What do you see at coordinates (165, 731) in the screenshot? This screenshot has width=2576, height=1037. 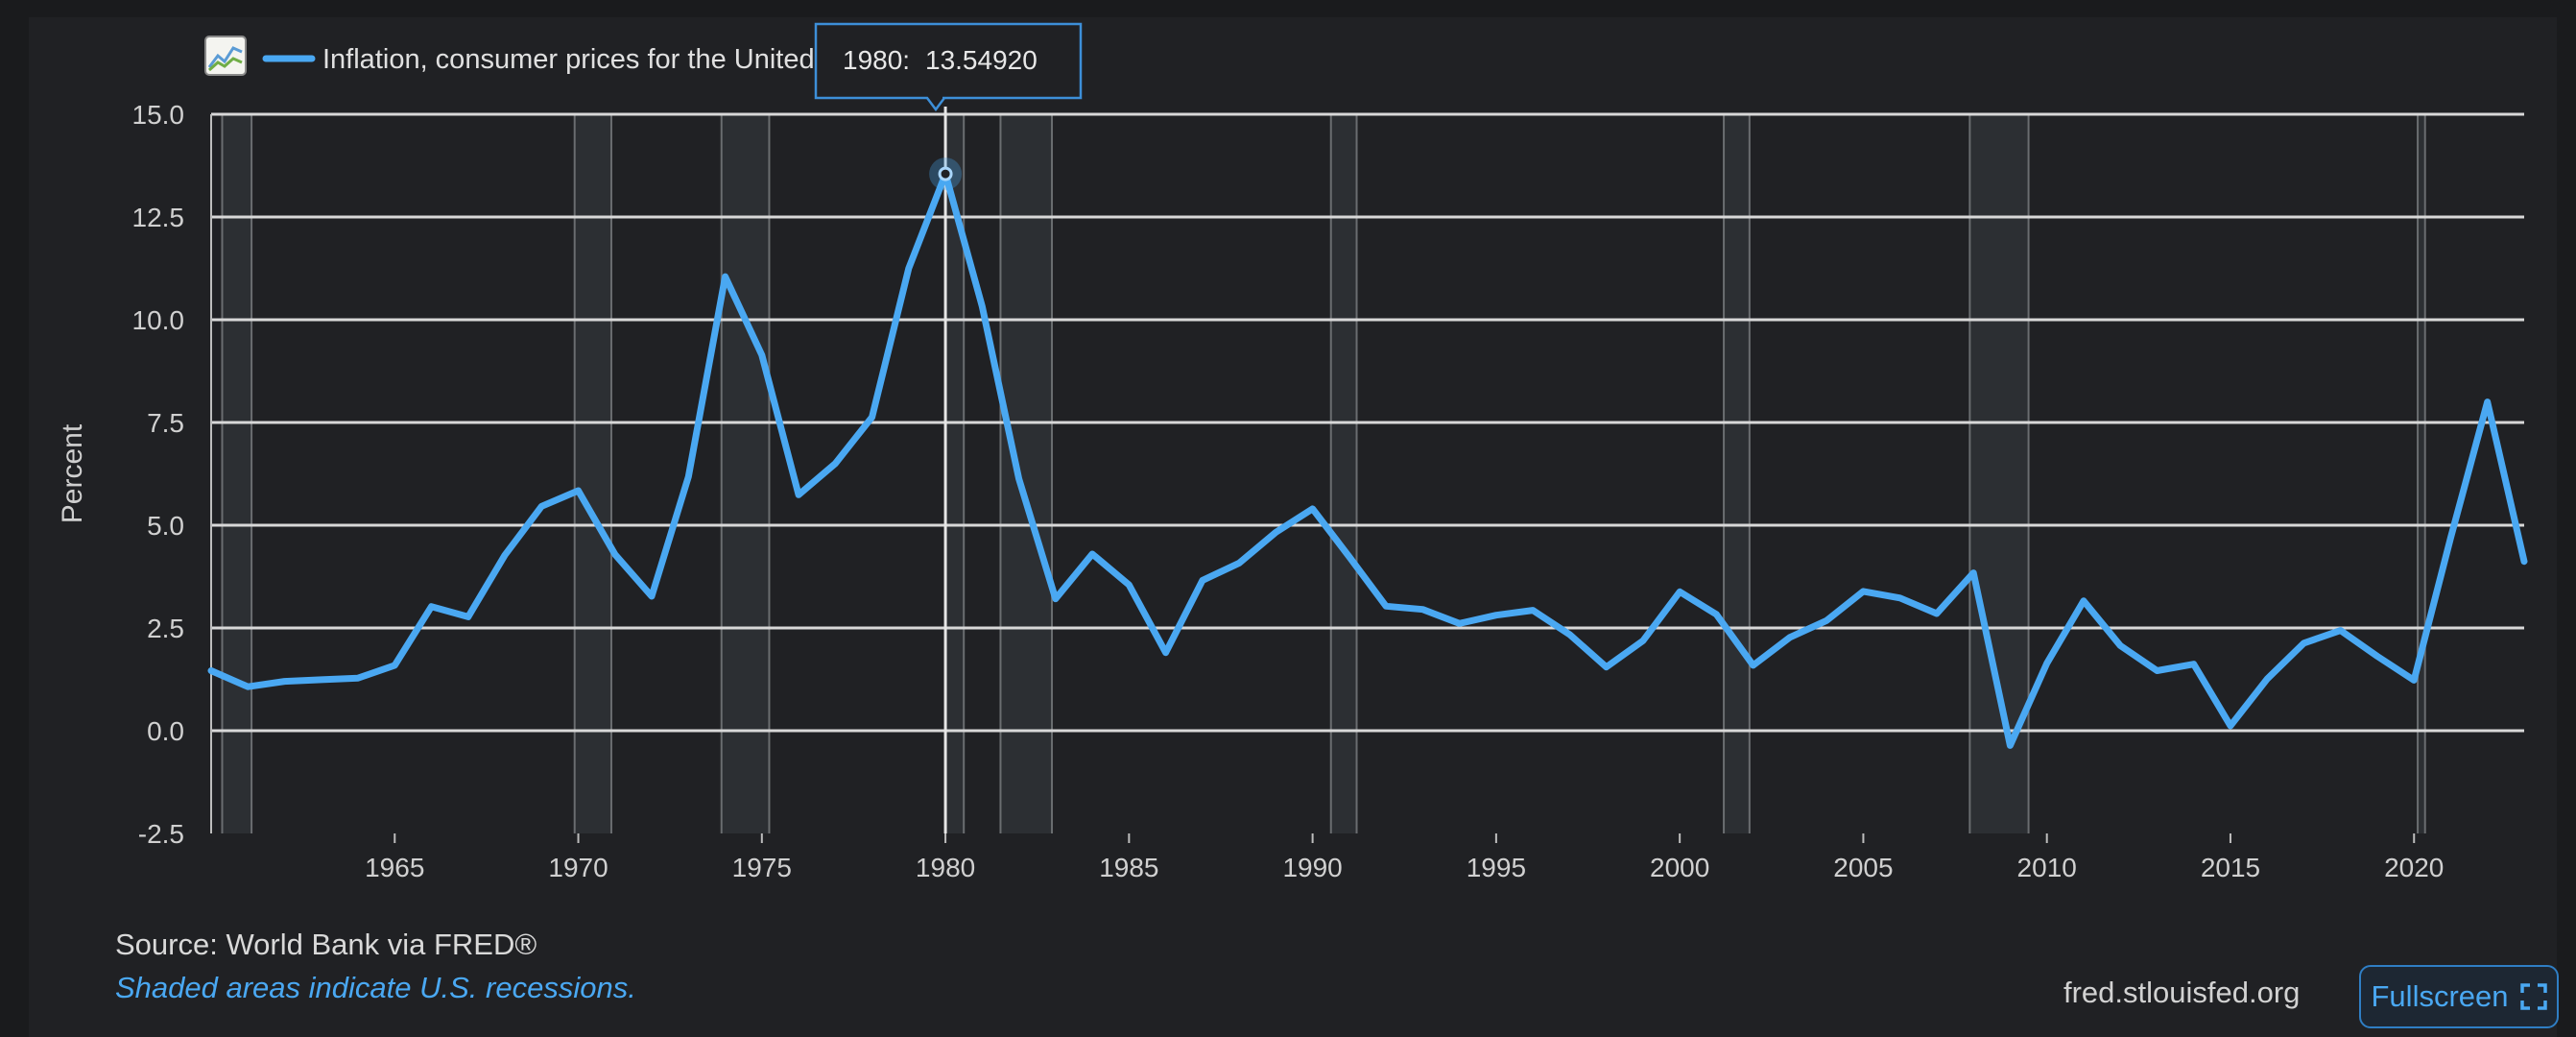 I see `y-tick-label: 0.0` at bounding box center [165, 731].